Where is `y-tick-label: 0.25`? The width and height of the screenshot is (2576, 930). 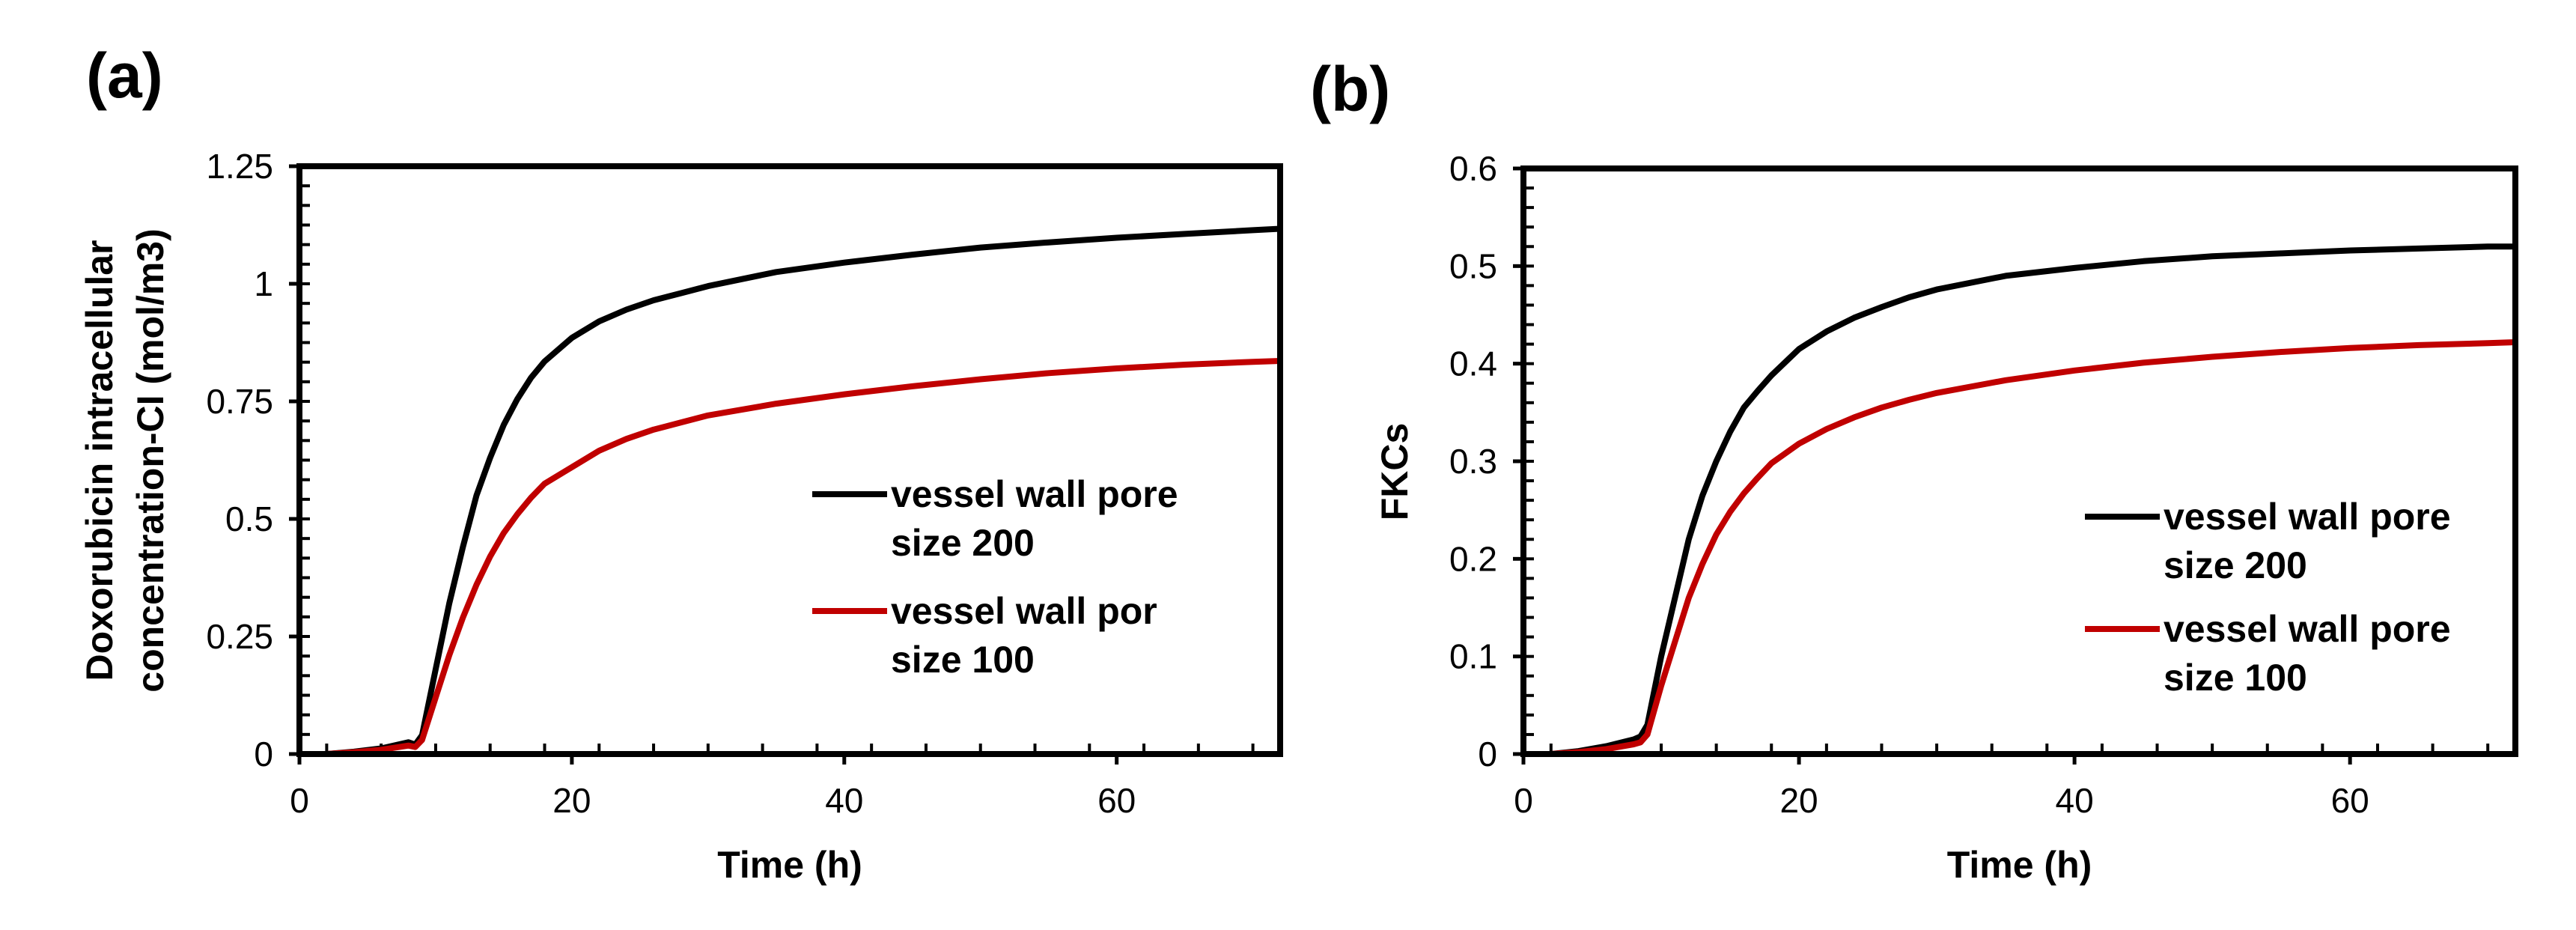 y-tick-label: 0.25 is located at coordinates (239, 636).